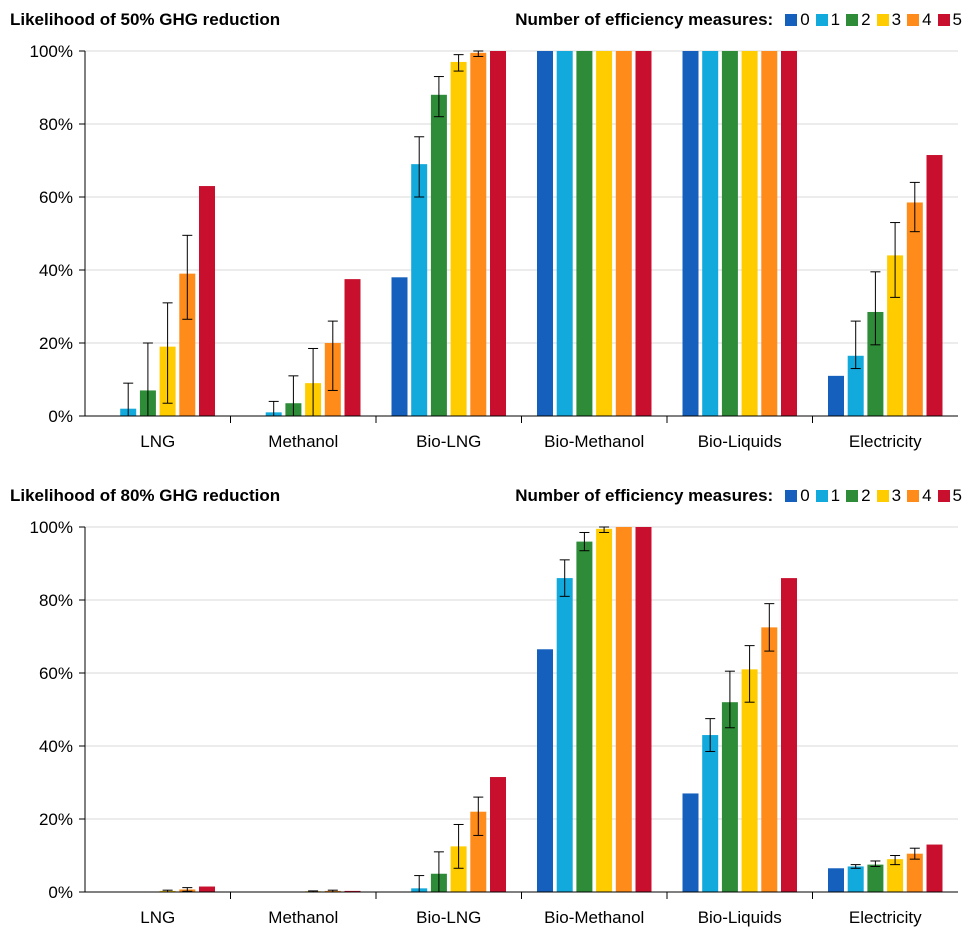  I want to click on y-tick-label: 40%, so click(56, 746).